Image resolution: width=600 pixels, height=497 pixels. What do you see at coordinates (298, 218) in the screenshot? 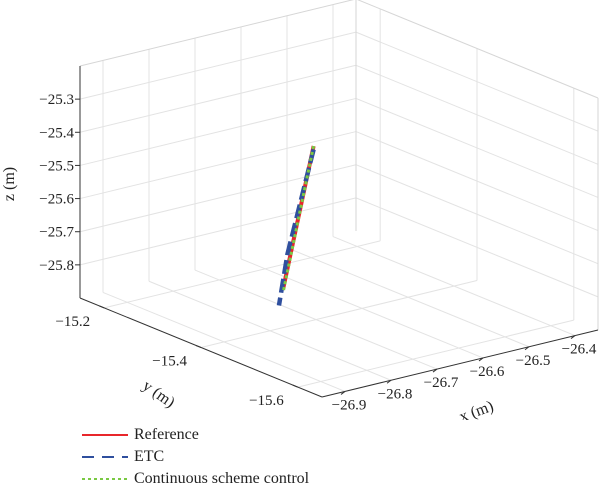
I see `series-line-continuous-scheme-control` at bounding box center [298, 218].